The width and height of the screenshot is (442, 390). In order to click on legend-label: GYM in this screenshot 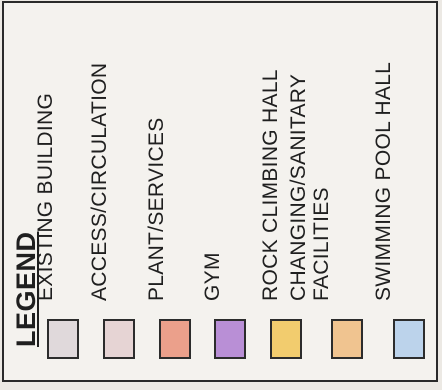, I will do `click(212, 276)`.